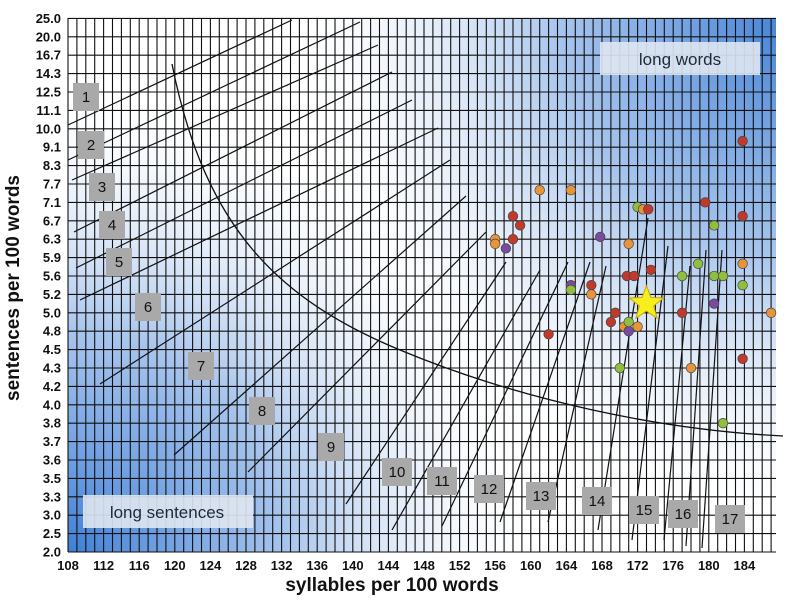 The height and width of the screenshot is (602, 797). I want to click on x-tick-label: 132, so click(282, 565).